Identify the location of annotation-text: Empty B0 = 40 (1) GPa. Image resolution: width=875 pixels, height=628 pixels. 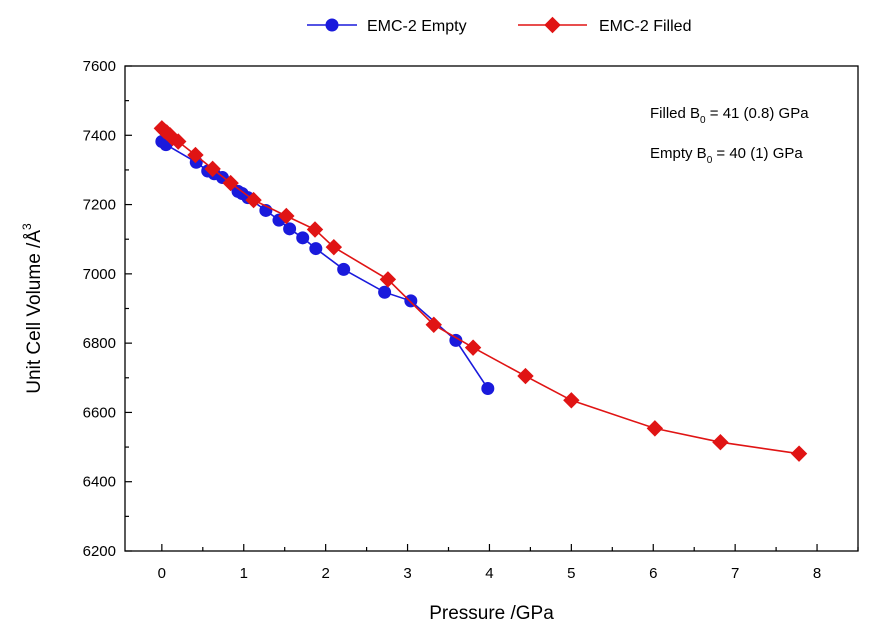
(726, 155).